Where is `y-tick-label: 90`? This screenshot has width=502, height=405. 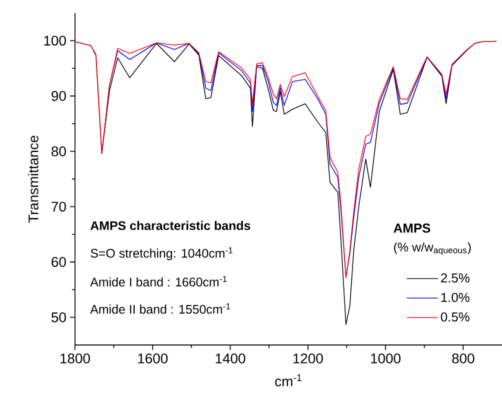 y-tick-label: 90 is located at coordinates (59, 96).